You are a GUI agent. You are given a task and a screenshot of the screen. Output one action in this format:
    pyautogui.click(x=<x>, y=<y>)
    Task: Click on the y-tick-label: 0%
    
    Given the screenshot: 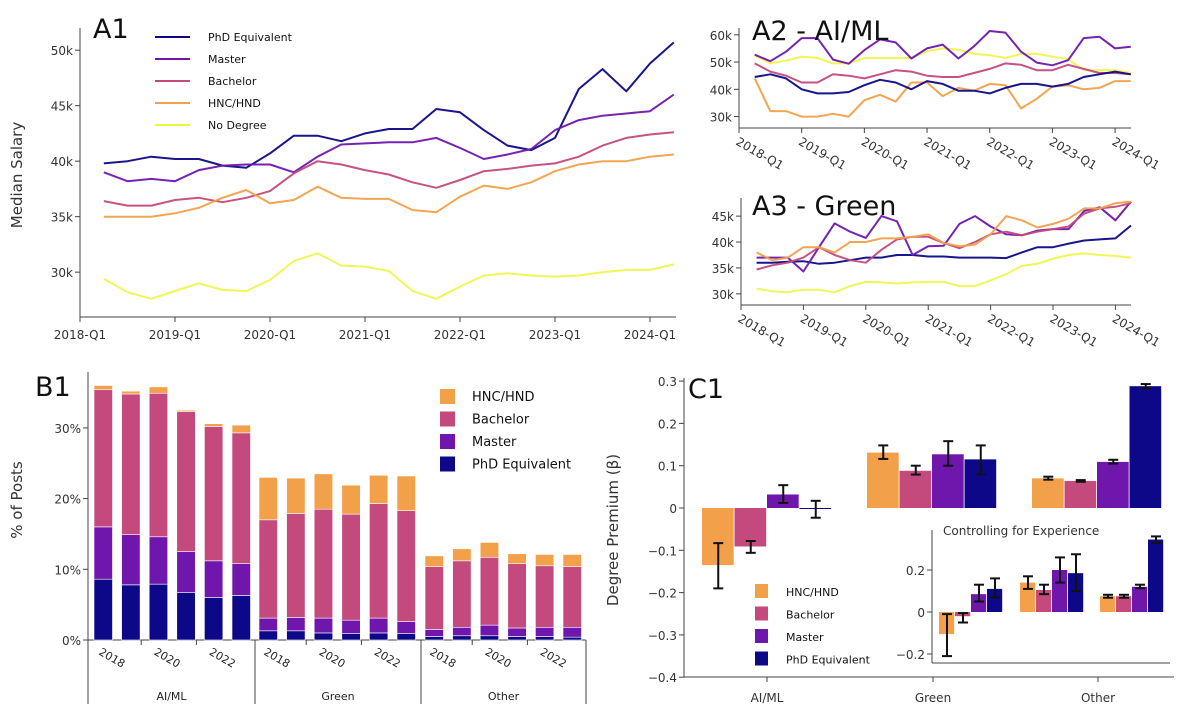 What is the action you would take?
    pyautogui.click(x=71, y=641)
    